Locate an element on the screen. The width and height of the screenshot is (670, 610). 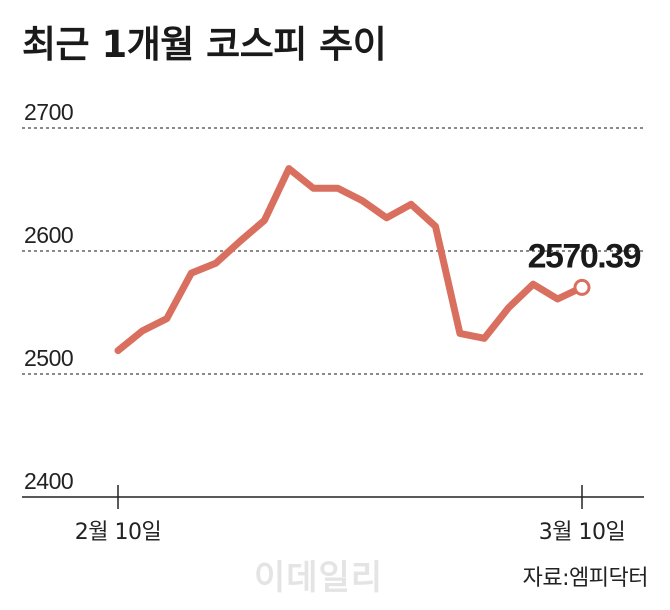
y-tick-labels: 2700 2600 2500 2400 is located at coordinates (49, 296).